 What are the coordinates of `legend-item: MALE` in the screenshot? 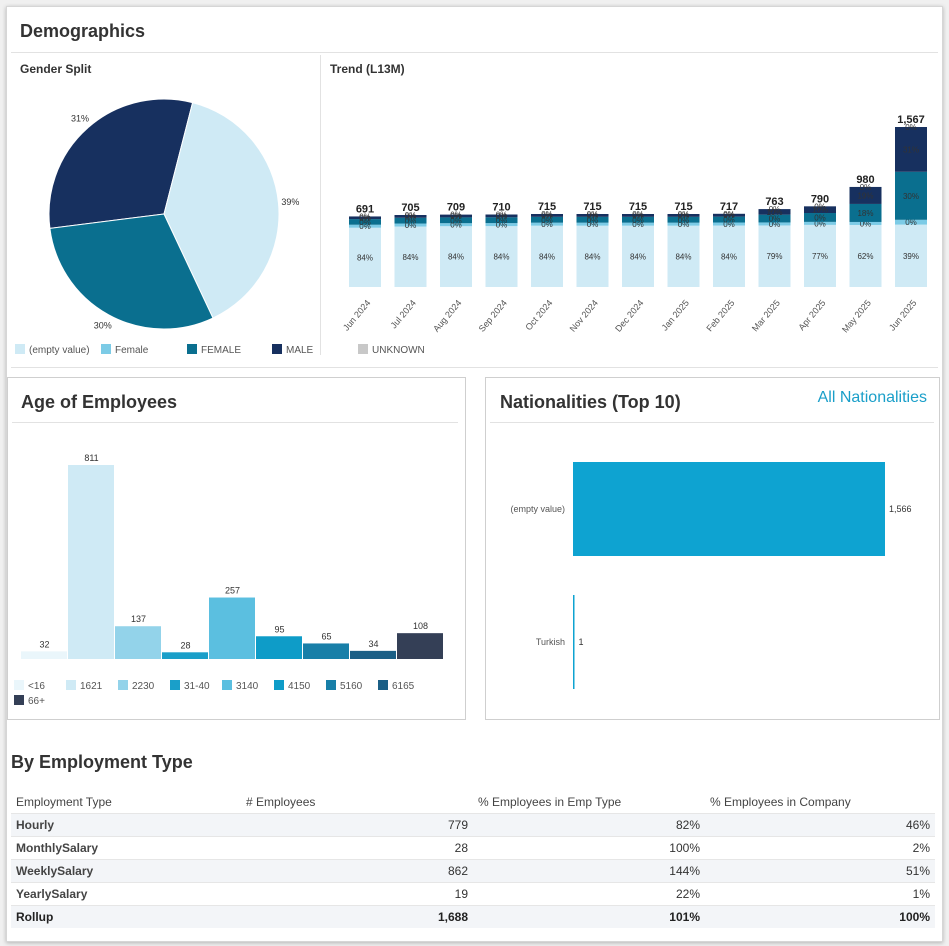 It's located at (292, 350).